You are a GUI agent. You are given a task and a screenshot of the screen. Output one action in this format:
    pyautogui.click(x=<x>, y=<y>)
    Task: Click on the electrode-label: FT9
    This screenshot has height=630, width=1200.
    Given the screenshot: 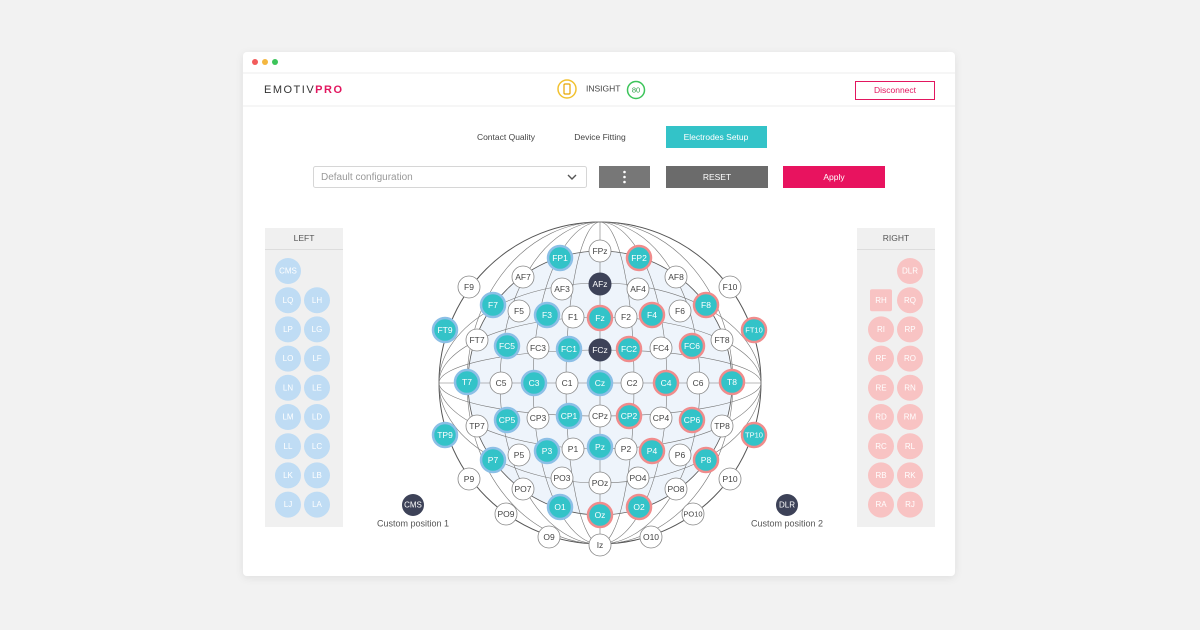 What is the action you would take?
    pyautogui.click(x=444, y=330)
    